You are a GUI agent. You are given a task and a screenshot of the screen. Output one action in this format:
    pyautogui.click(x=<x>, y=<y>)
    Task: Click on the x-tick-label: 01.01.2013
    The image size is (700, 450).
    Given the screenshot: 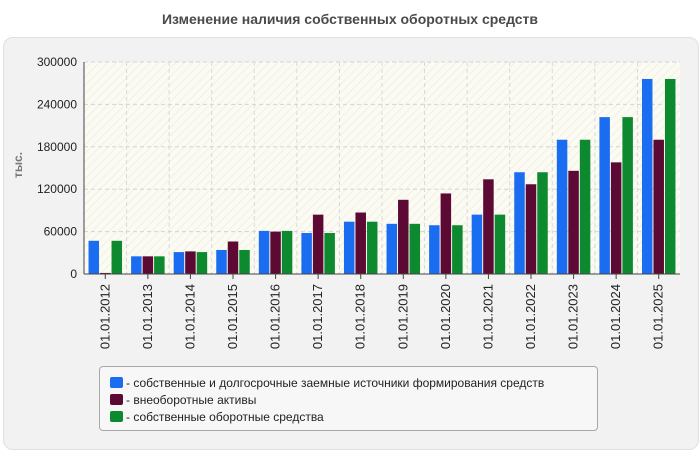 What is the action you would take?
    pyautogui.click(x=147, y=316)
    